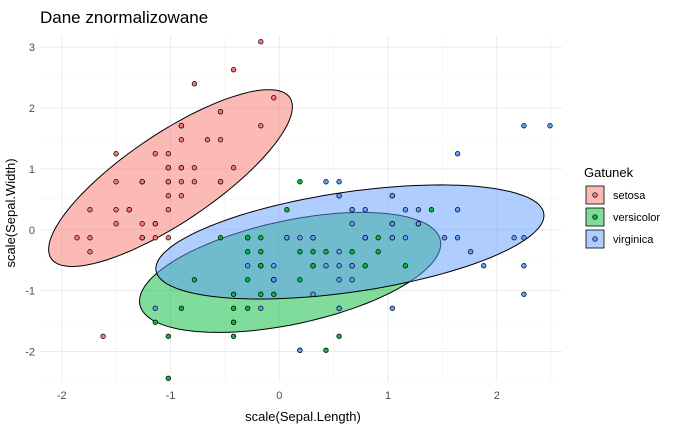 This screenshot has width=682, height=431. I want to click on legend-label-setosa: setosa, so click(629, 196).